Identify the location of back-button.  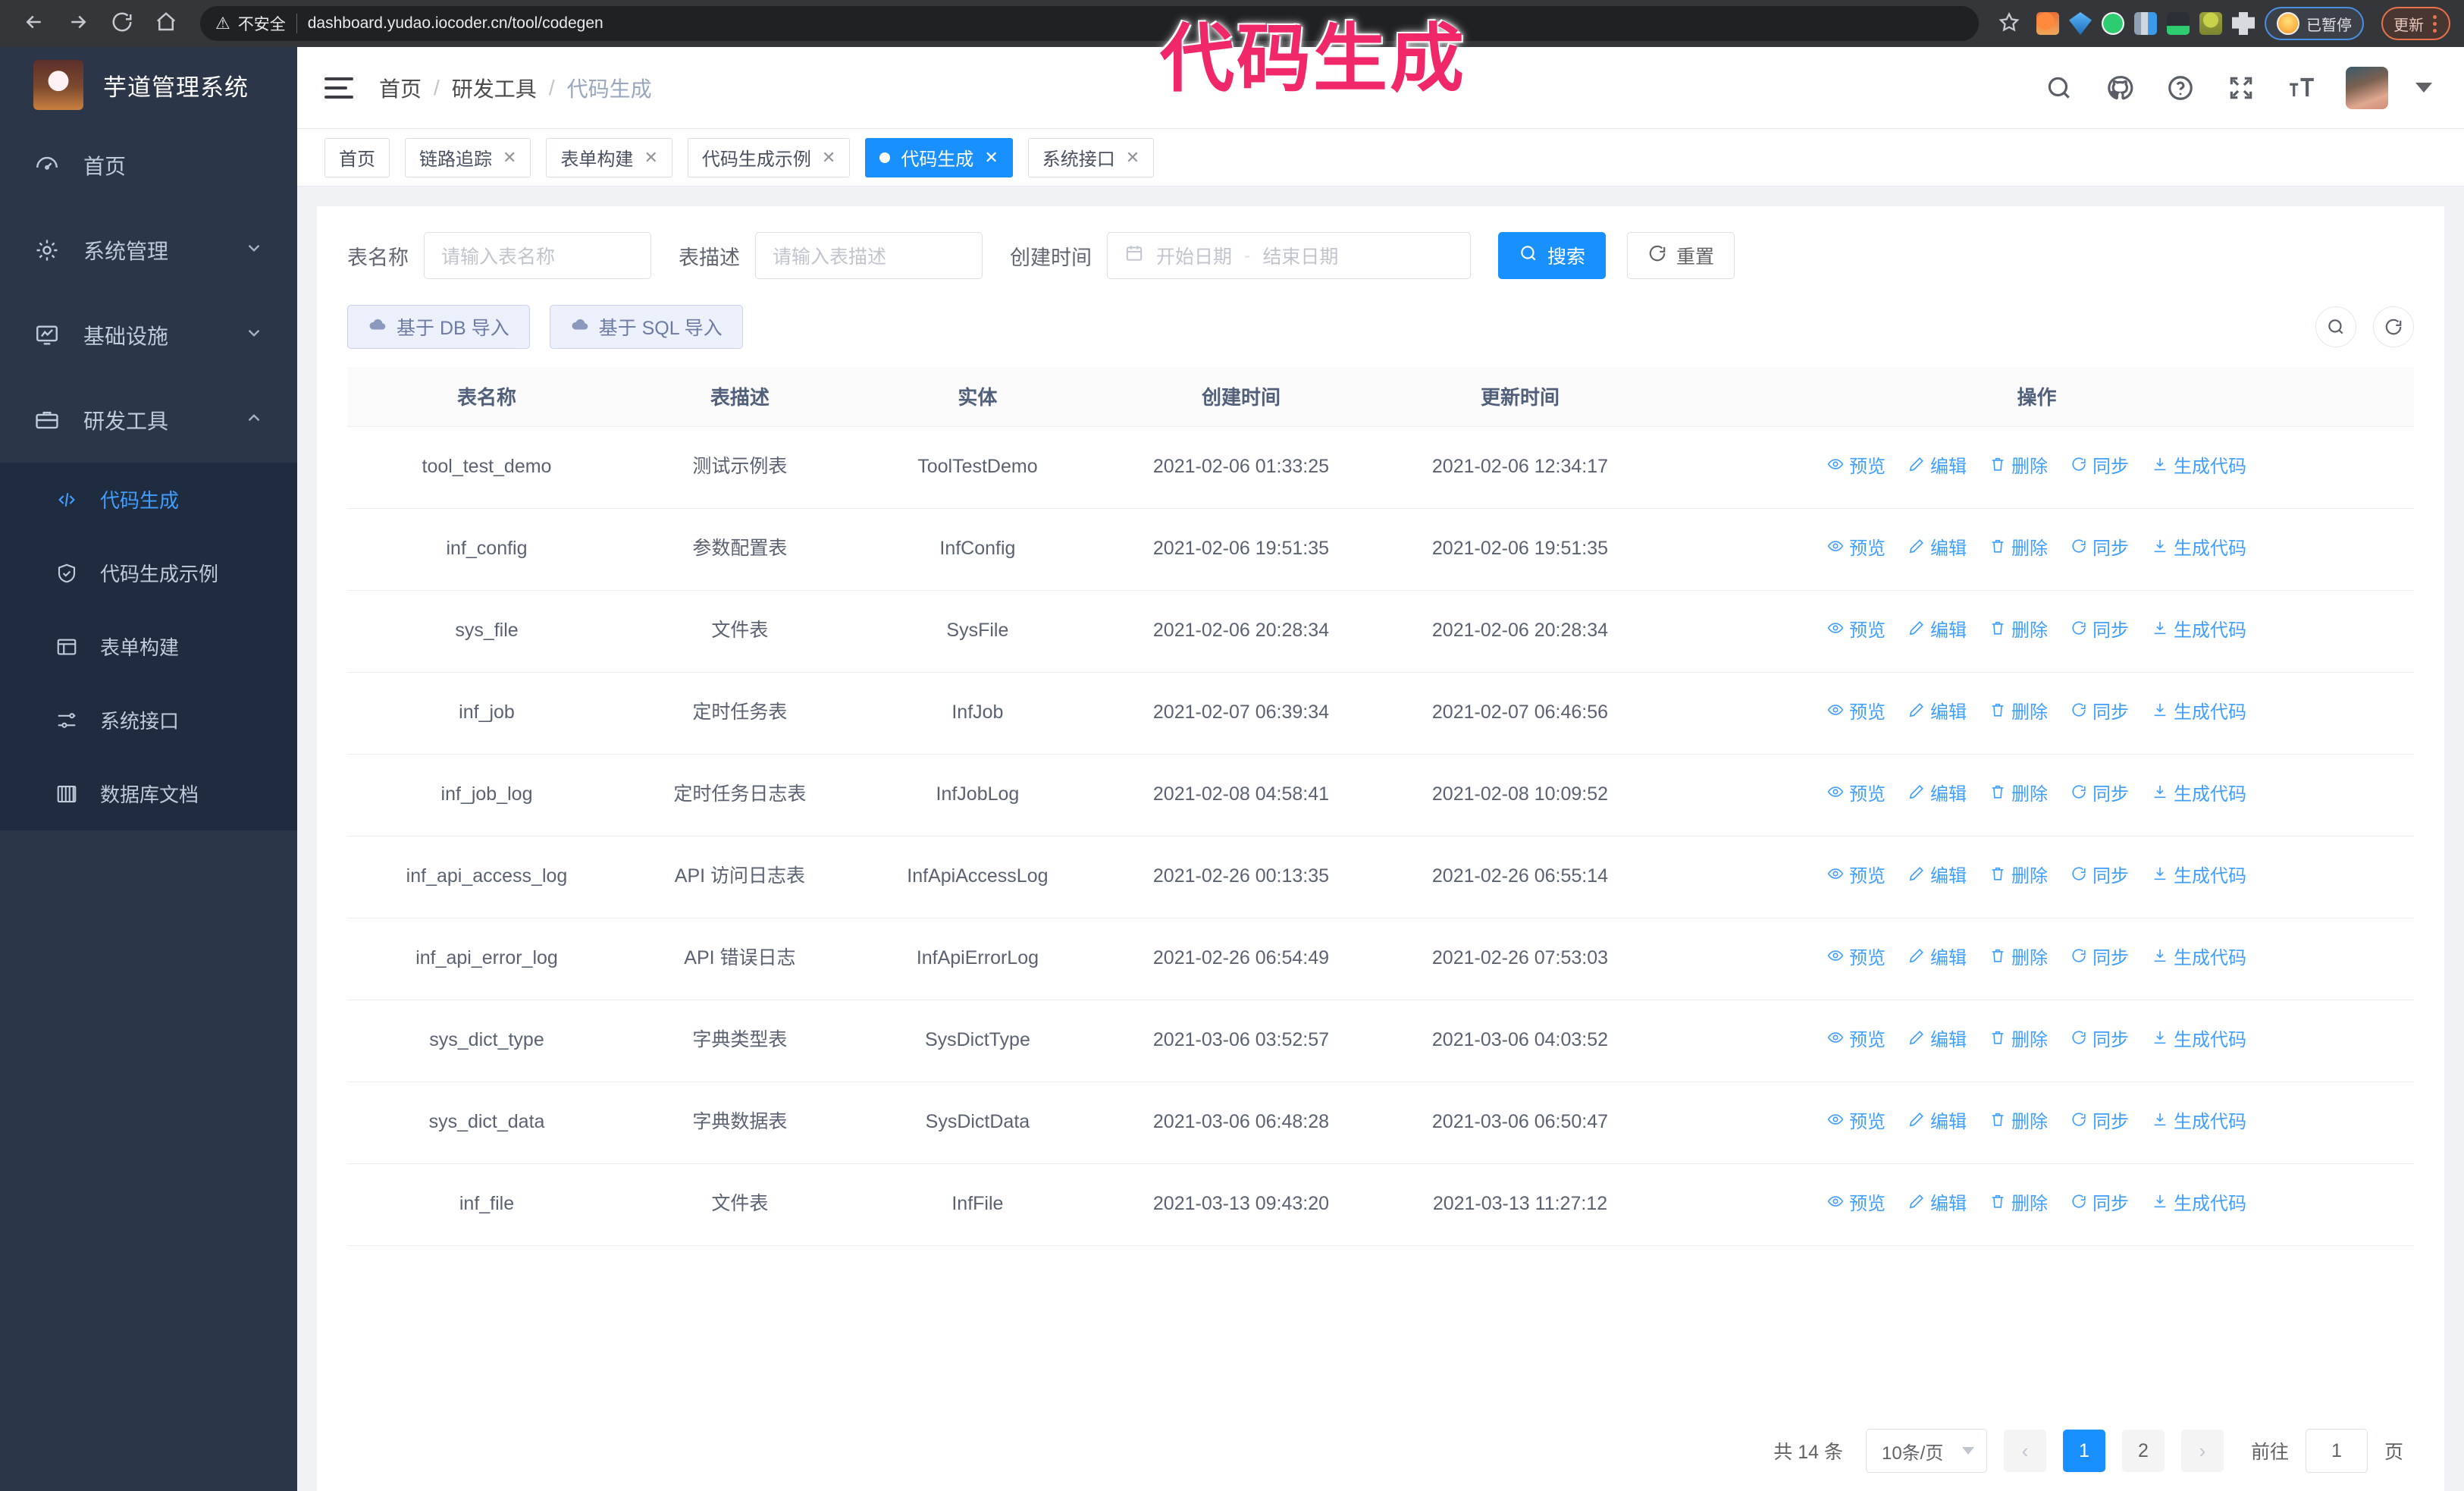
(35, 23).